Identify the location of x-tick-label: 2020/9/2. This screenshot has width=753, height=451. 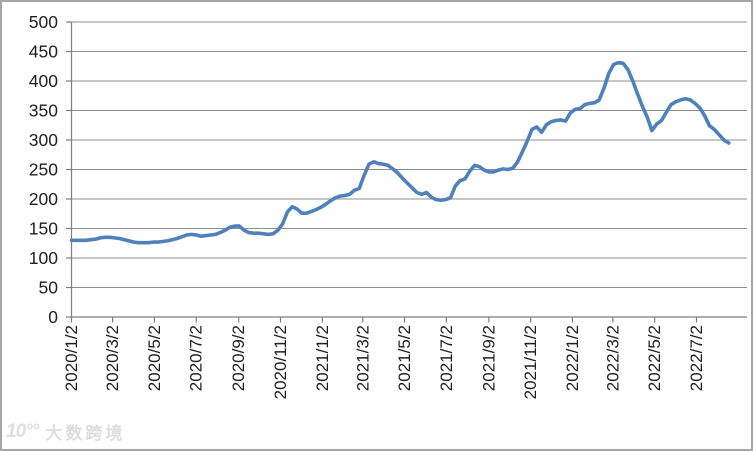
(238, 358).